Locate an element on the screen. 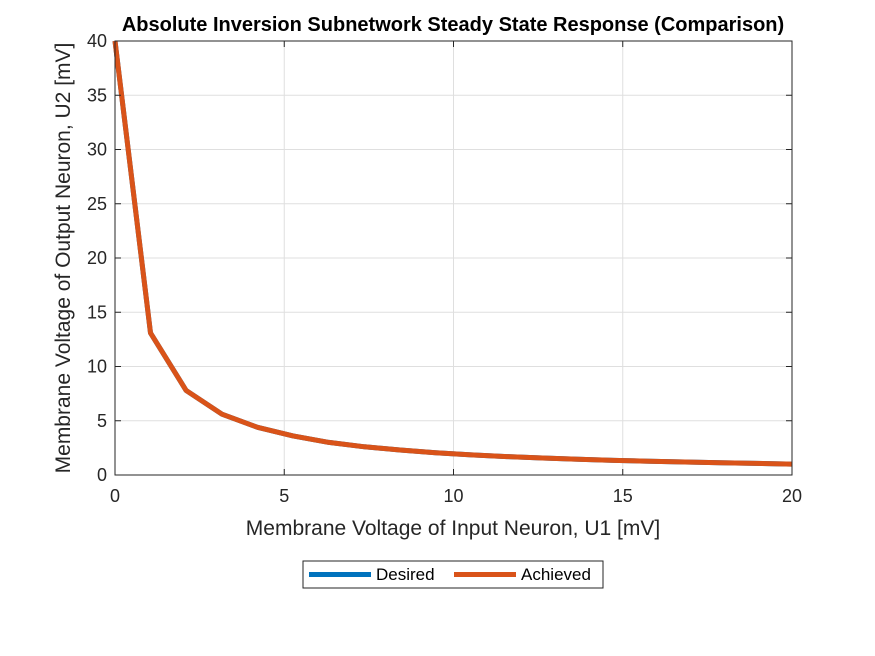  legend-label-achieved: Achieved is located at coordinates (556, 574).